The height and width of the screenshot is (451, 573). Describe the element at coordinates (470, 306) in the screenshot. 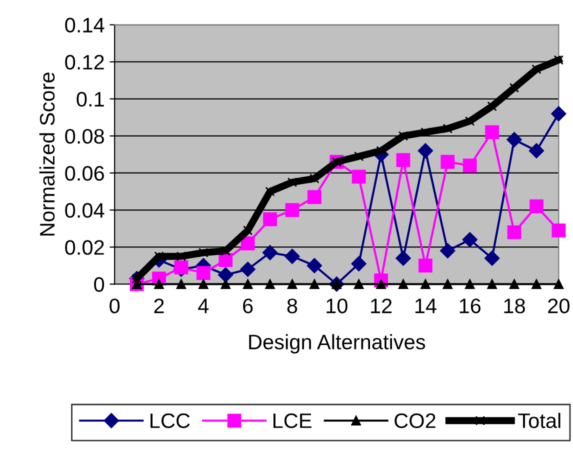

I see `x-tick-label: 16` at that location.